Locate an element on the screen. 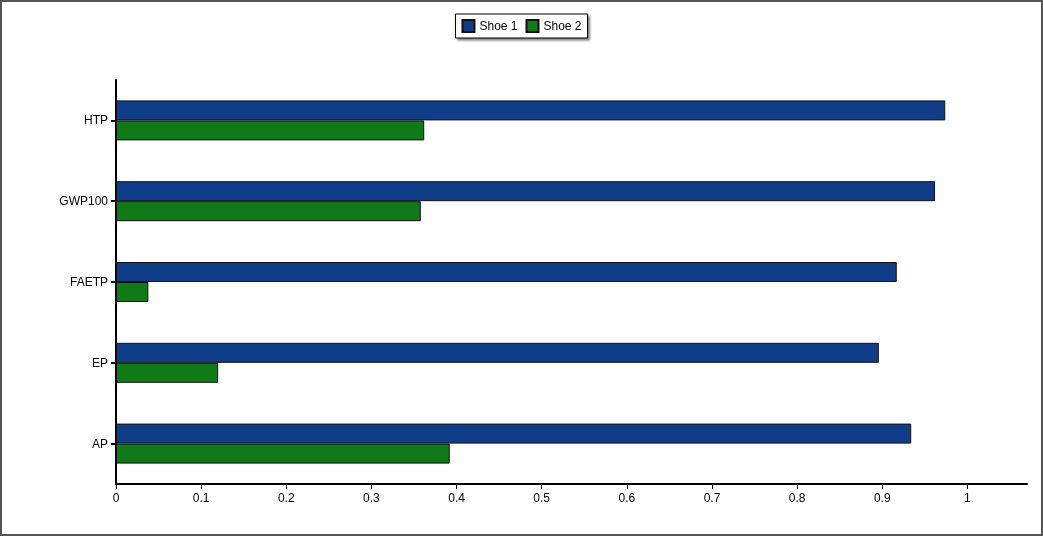 This screenshot has width=1043, height=536. legend-label: Shoe 1 is located at coordinates (498, 26).